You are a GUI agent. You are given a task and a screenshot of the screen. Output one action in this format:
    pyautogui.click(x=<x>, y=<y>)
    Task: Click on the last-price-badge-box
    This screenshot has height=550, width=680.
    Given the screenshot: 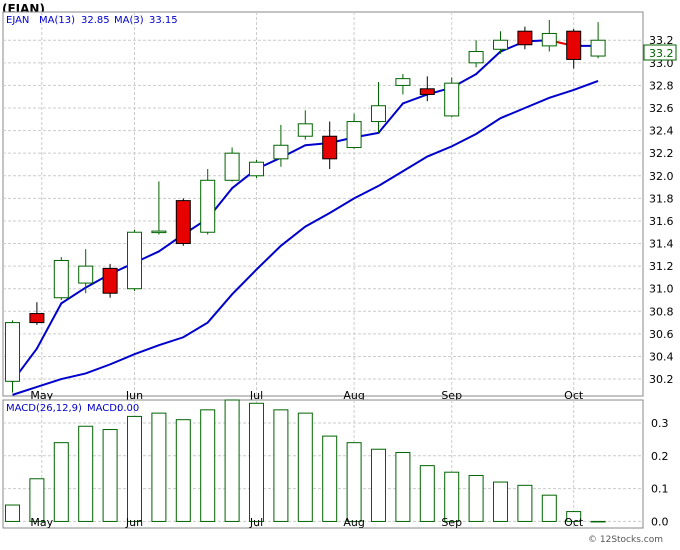 What is the action you would take?
    pyautogui.click(x=660, y=52)
    